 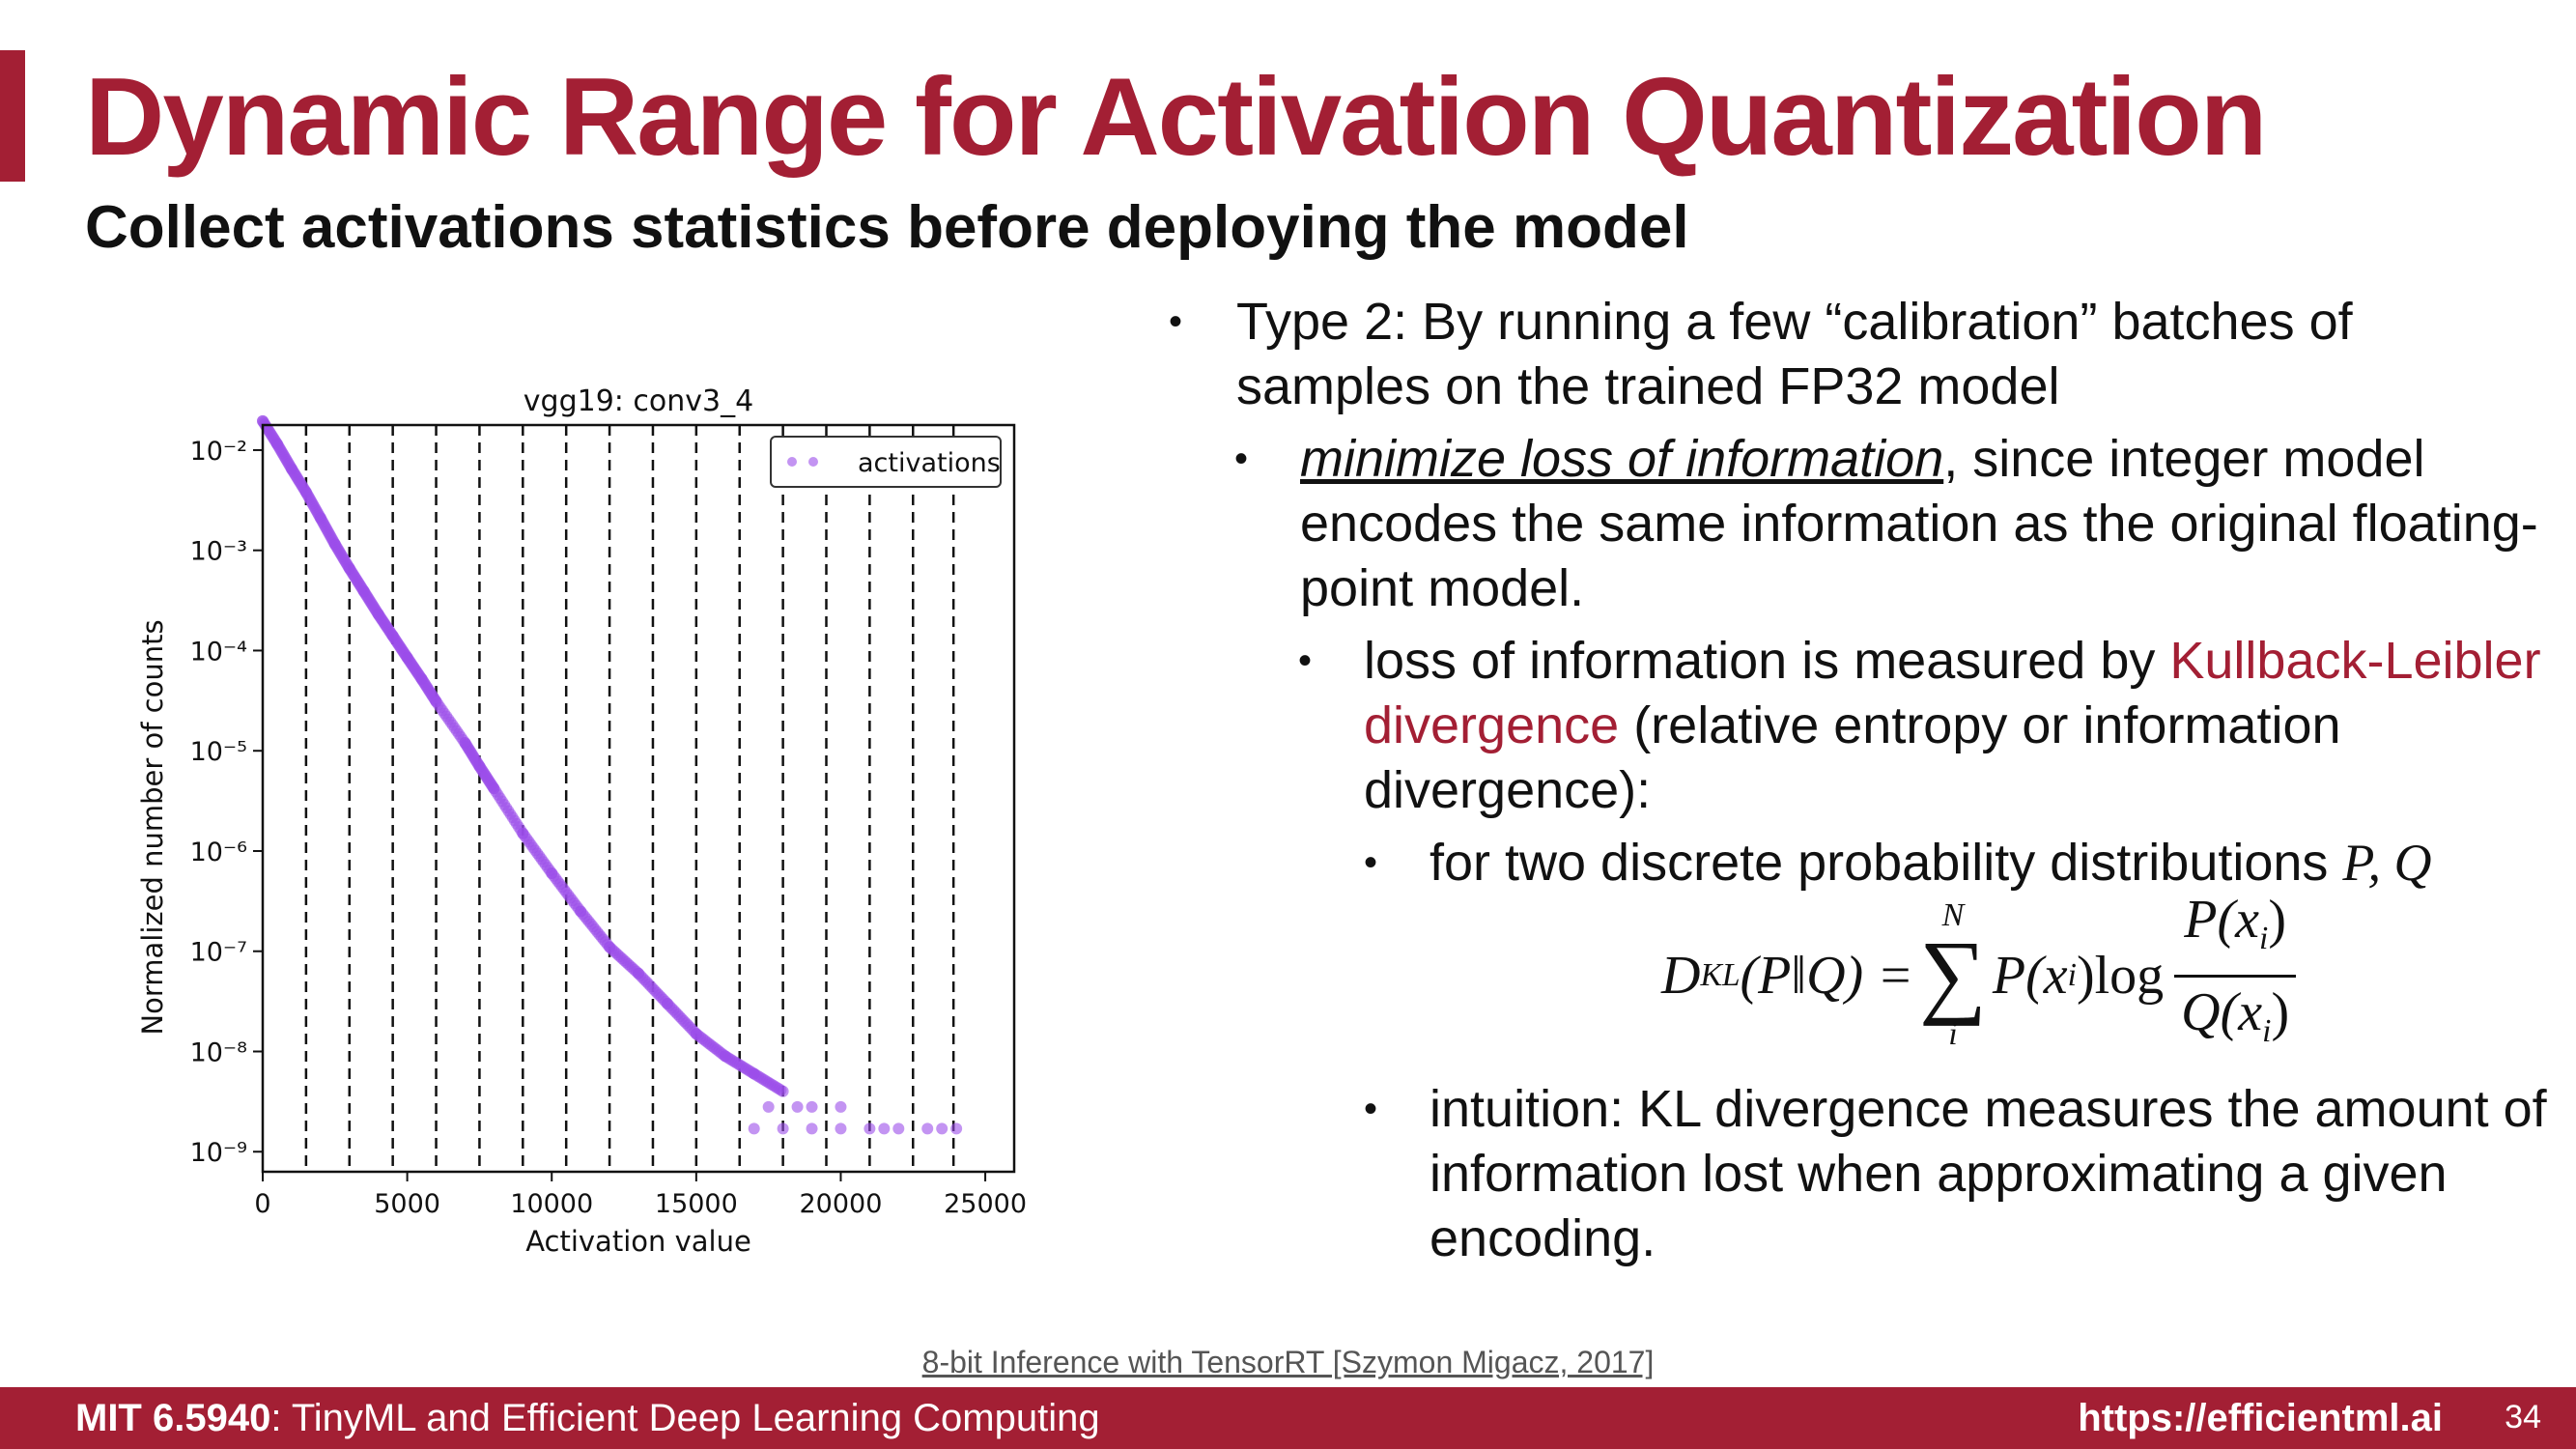 What do you see at coordinates (985, 1204) in the screenshot?
I see `x-tick-label: 25000` at bounding box center [985, 1204].